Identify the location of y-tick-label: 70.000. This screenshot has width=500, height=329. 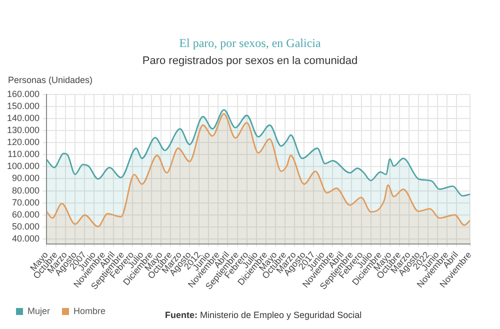
(26, 202).